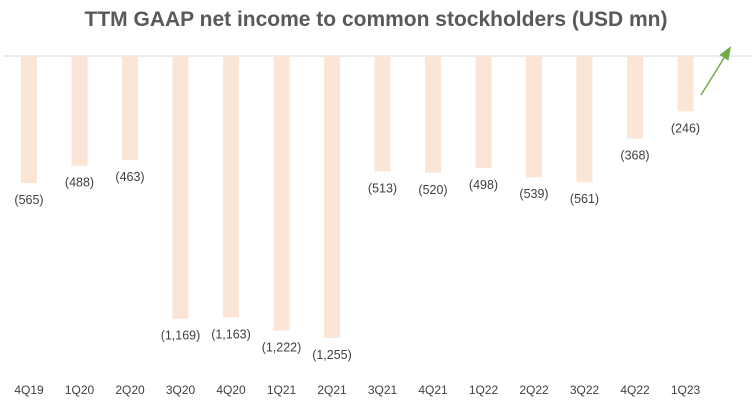 The image size is (752, 401). Describe the element at coordinates (282, 348) in the screenshot. I see `data-label-1Q21: (1,222)` at that location.